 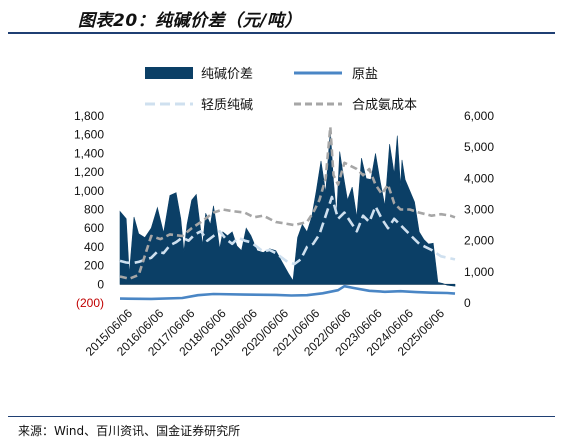 What do you see at coordinates (479, 116) in the screenshot?
I see `y-right-tick-label: 6,000` at bounding box center [479, 116].